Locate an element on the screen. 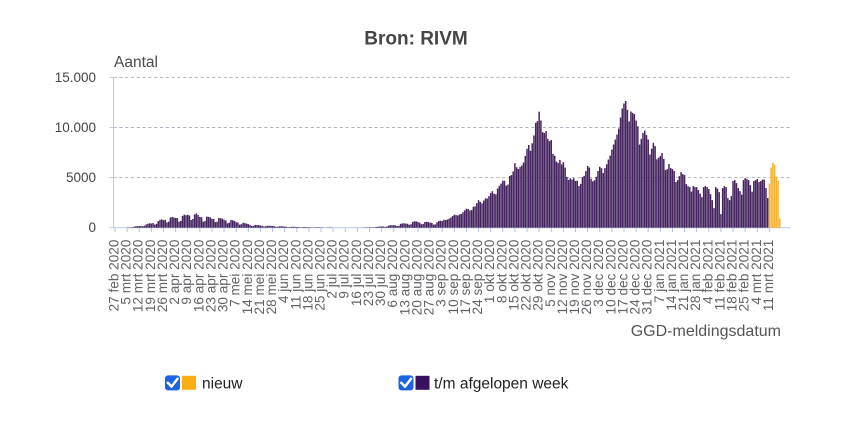 The width and height of the screenshot is (850, 425). svg-text: 27 feb 2020 is located at coordinates (114, 275).